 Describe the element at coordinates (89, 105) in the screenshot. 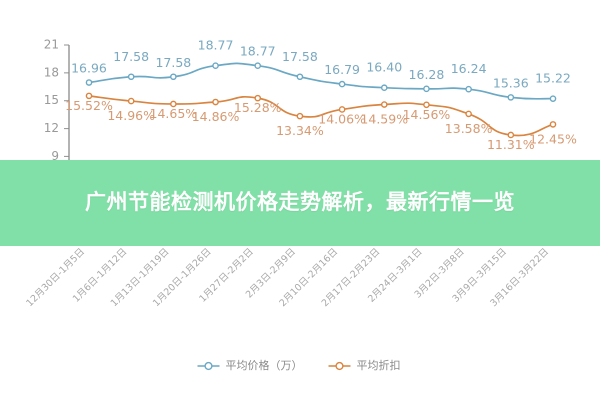

I see `data-point-label: 15.52%` at that location.